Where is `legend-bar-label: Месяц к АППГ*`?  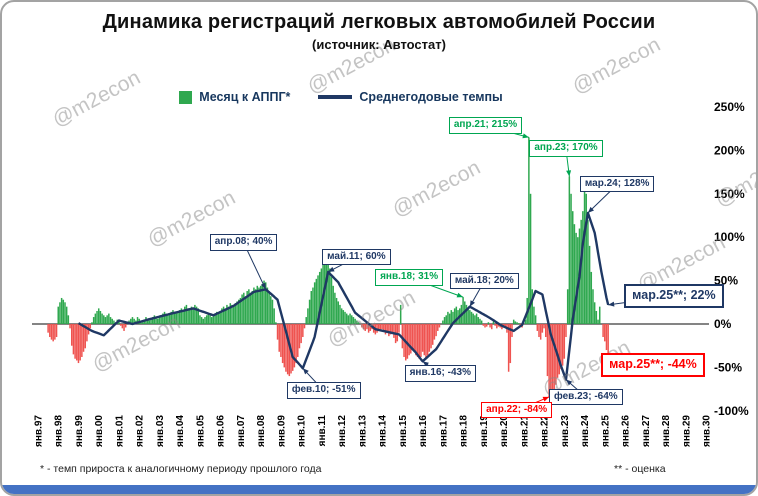
legend-bar-label: Месяц к АППГ* is located at coordinates (245, 97).